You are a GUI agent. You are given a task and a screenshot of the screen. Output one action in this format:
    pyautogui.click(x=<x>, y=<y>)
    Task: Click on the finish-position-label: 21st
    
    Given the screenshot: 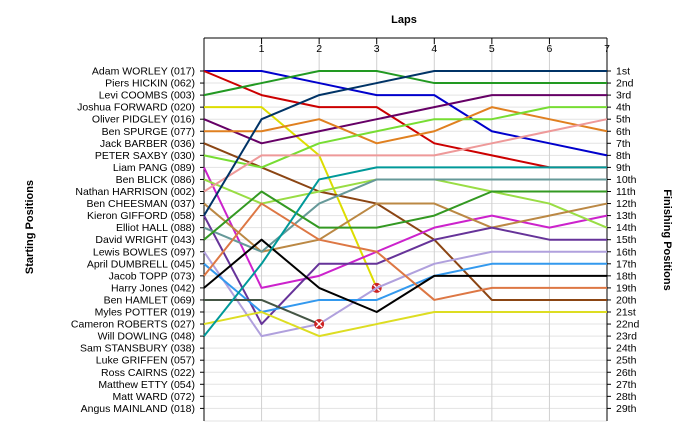 What is the action you would take?
    pyautogui.click(x=626, y=313)
    